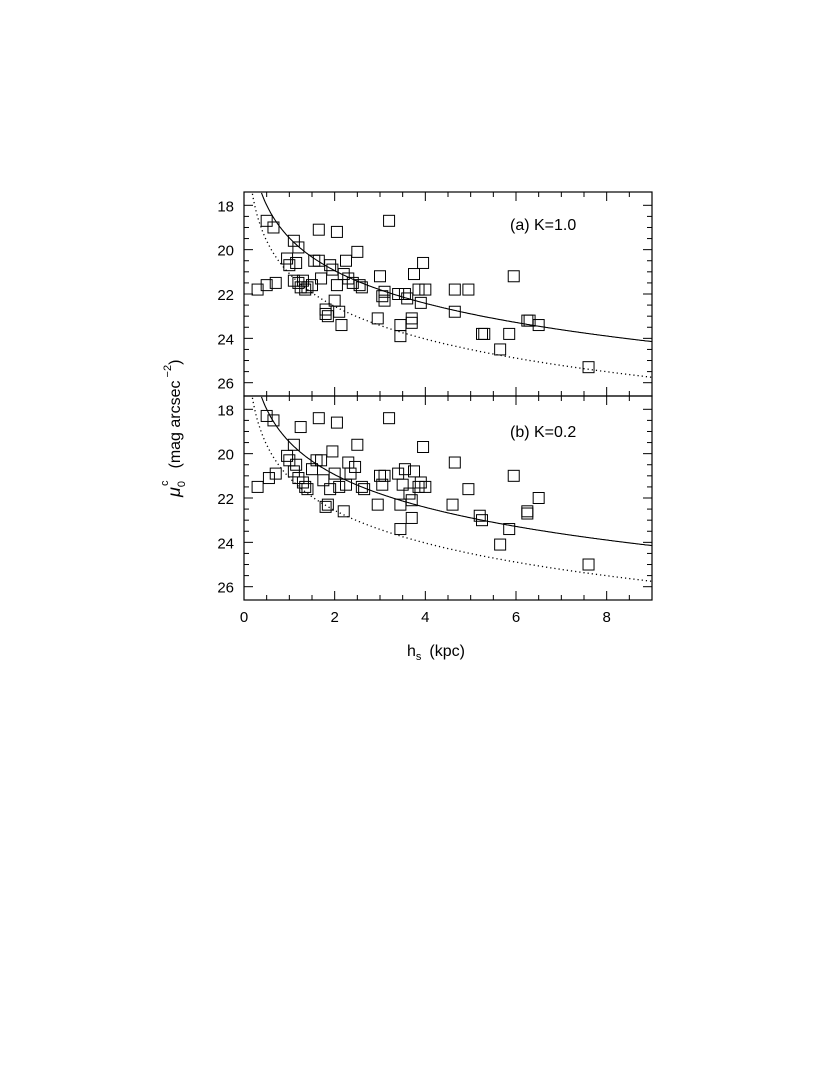  What do you see at coordinates (225, 384) in the screenshot?
I see `panel-a-y-tick-label: 26` at bounding box center [225, 384].